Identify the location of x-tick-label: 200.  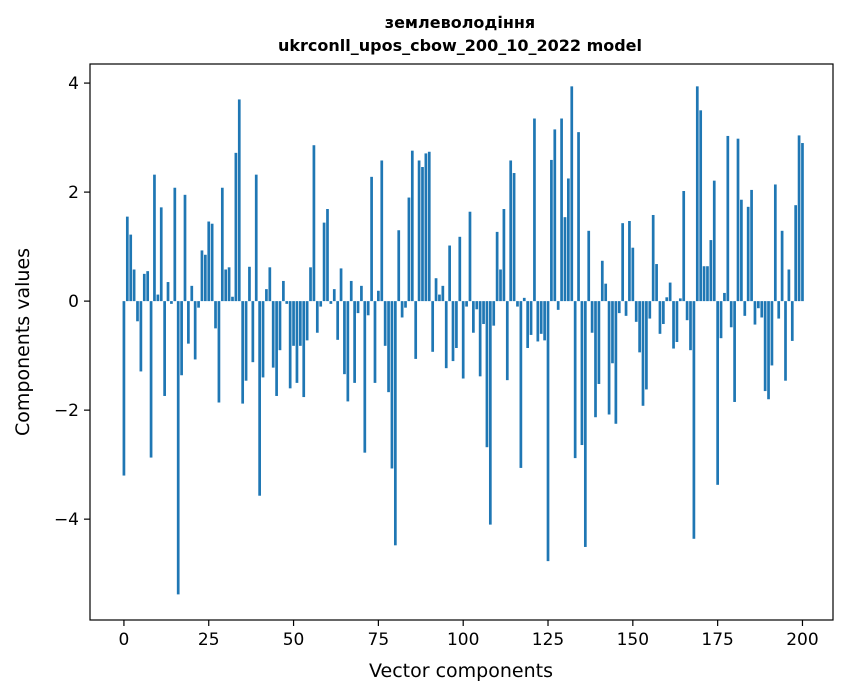
(802, 640).